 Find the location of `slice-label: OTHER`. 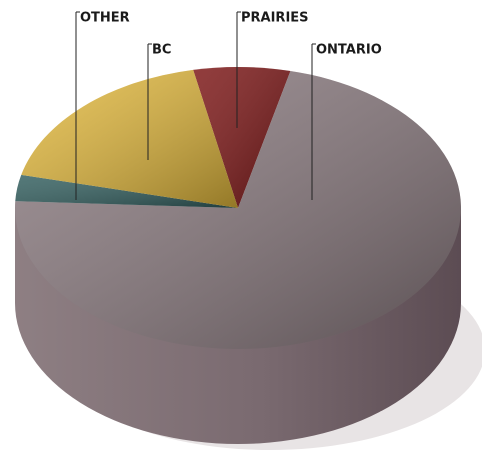

slice-label: OTHER is located at coordinates (105, 18).